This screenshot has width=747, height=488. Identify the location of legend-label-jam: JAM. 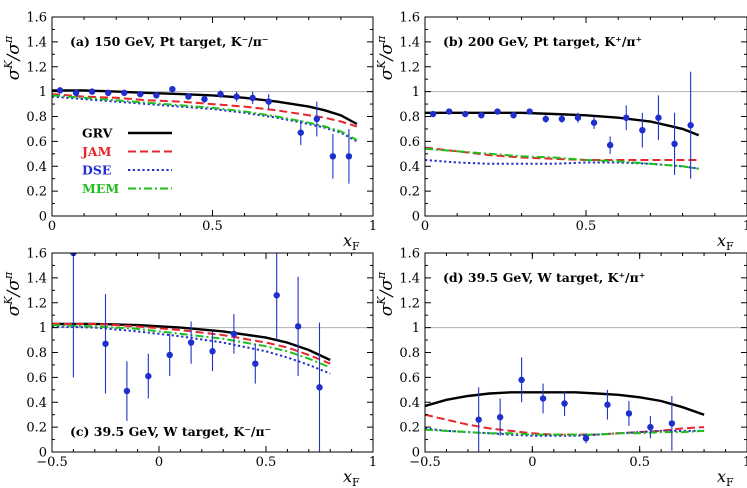
(96, 151).